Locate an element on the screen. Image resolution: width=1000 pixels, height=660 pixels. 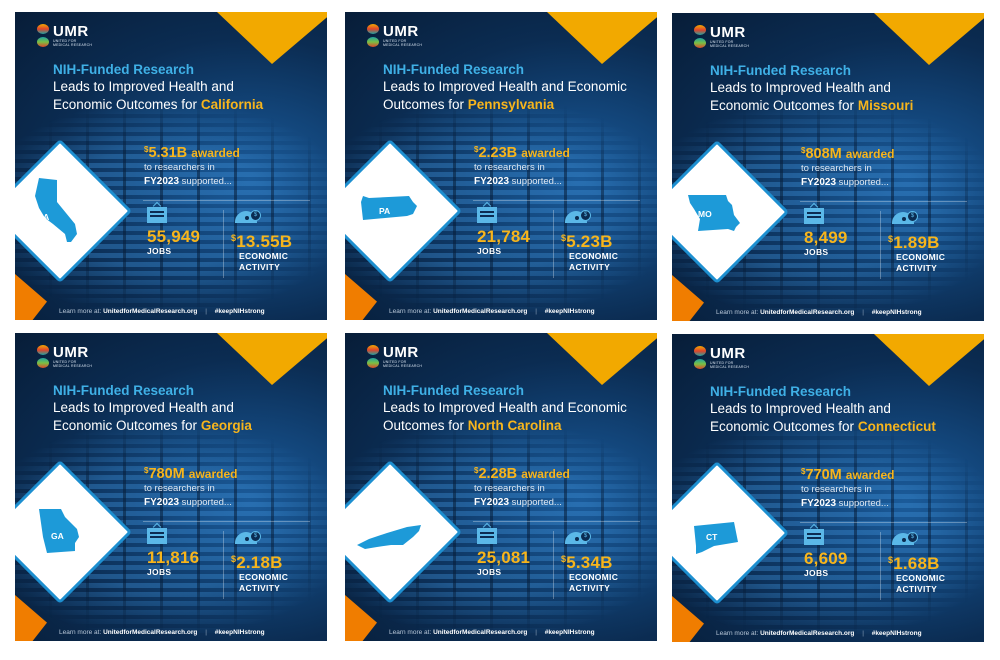
jobs-value: 25,081 is located at coordinates (504, 557).